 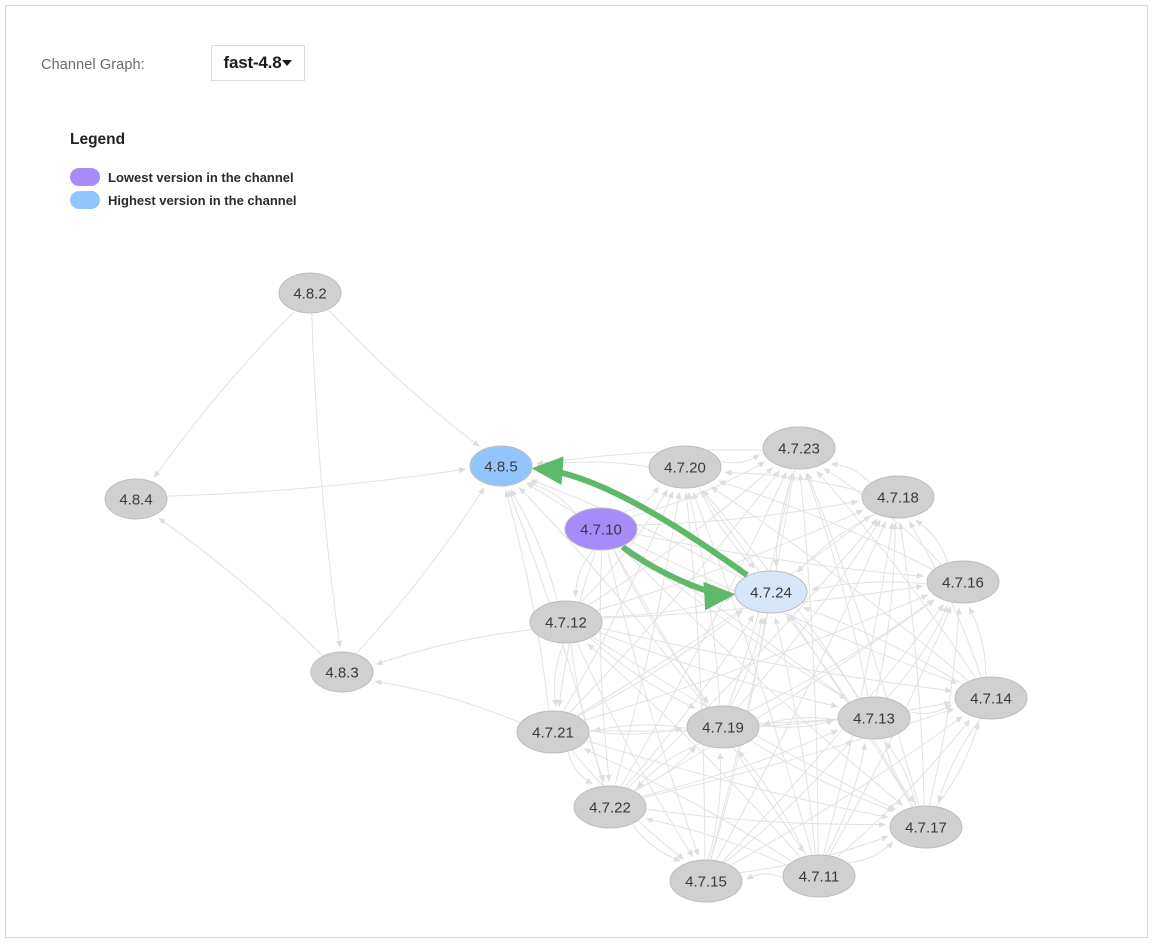 I want to click on graph-node-4.7.24: 4.7.24, so click(x=771, y=592).